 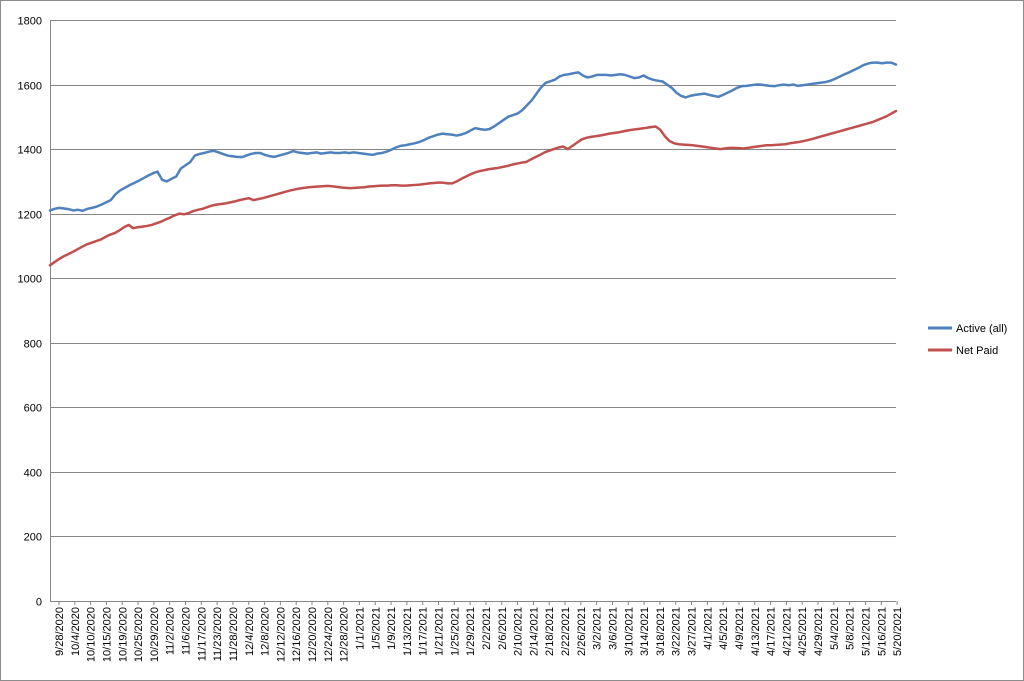 I want to click on x-tick-label: 3/27/2021, so click(x=693, y=631).